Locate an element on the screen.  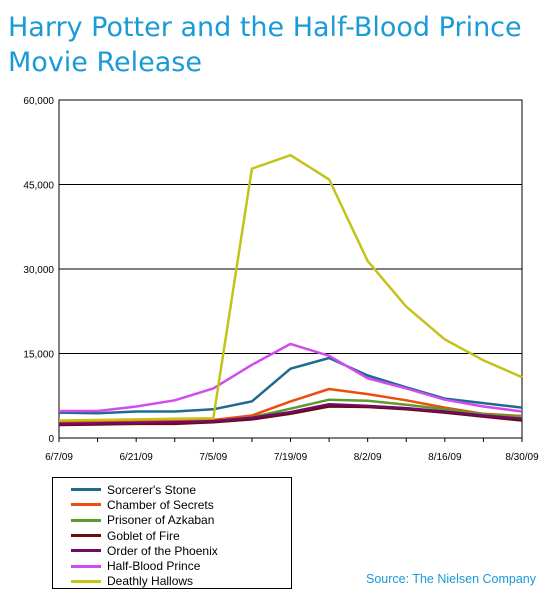
legend-item: Goblet of Fire is located at coordinates (181, 535).